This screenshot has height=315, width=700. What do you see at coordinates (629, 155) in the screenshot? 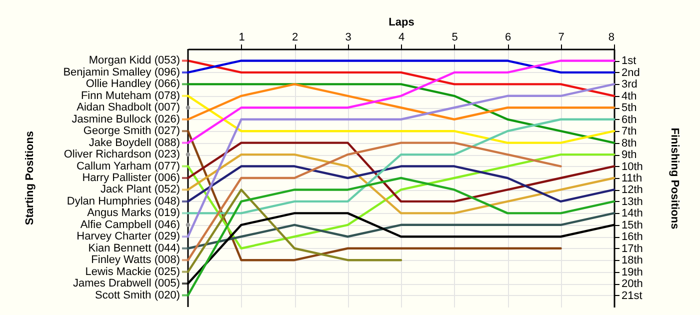
I see `y-tick-label: 9th` at bounding box center [629, 155].